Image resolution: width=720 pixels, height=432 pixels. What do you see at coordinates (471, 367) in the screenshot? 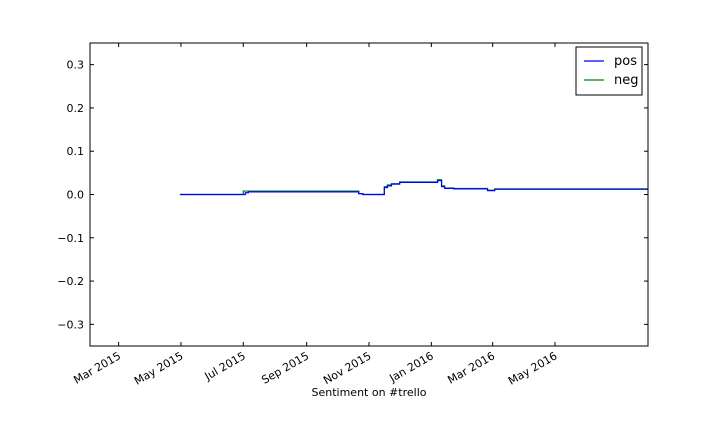
I see `x-tick-label: Mar 2016` at bounding box center [471, 367].